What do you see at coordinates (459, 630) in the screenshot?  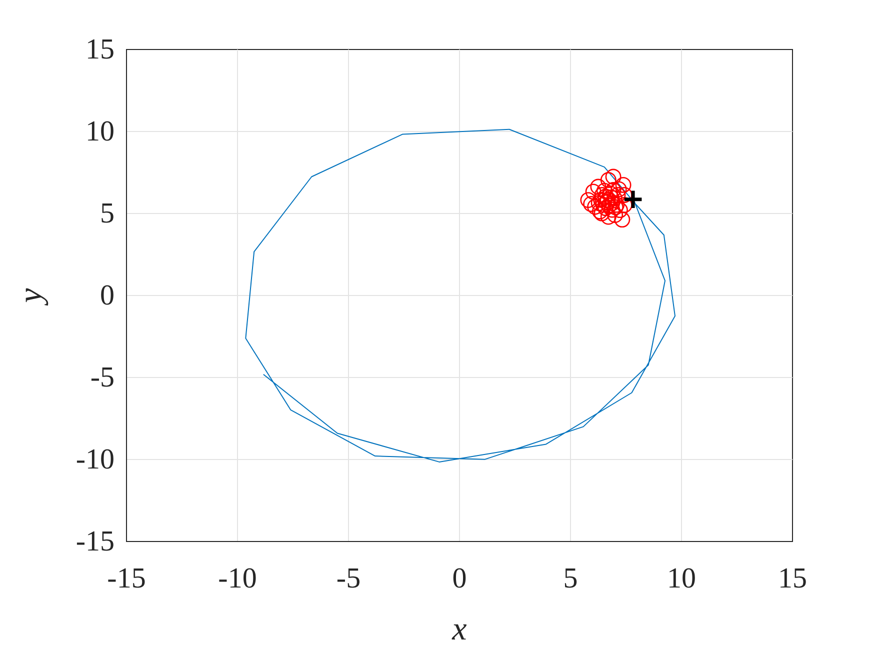 I see `x-axis-title: x` at bounding box center [459, 630].